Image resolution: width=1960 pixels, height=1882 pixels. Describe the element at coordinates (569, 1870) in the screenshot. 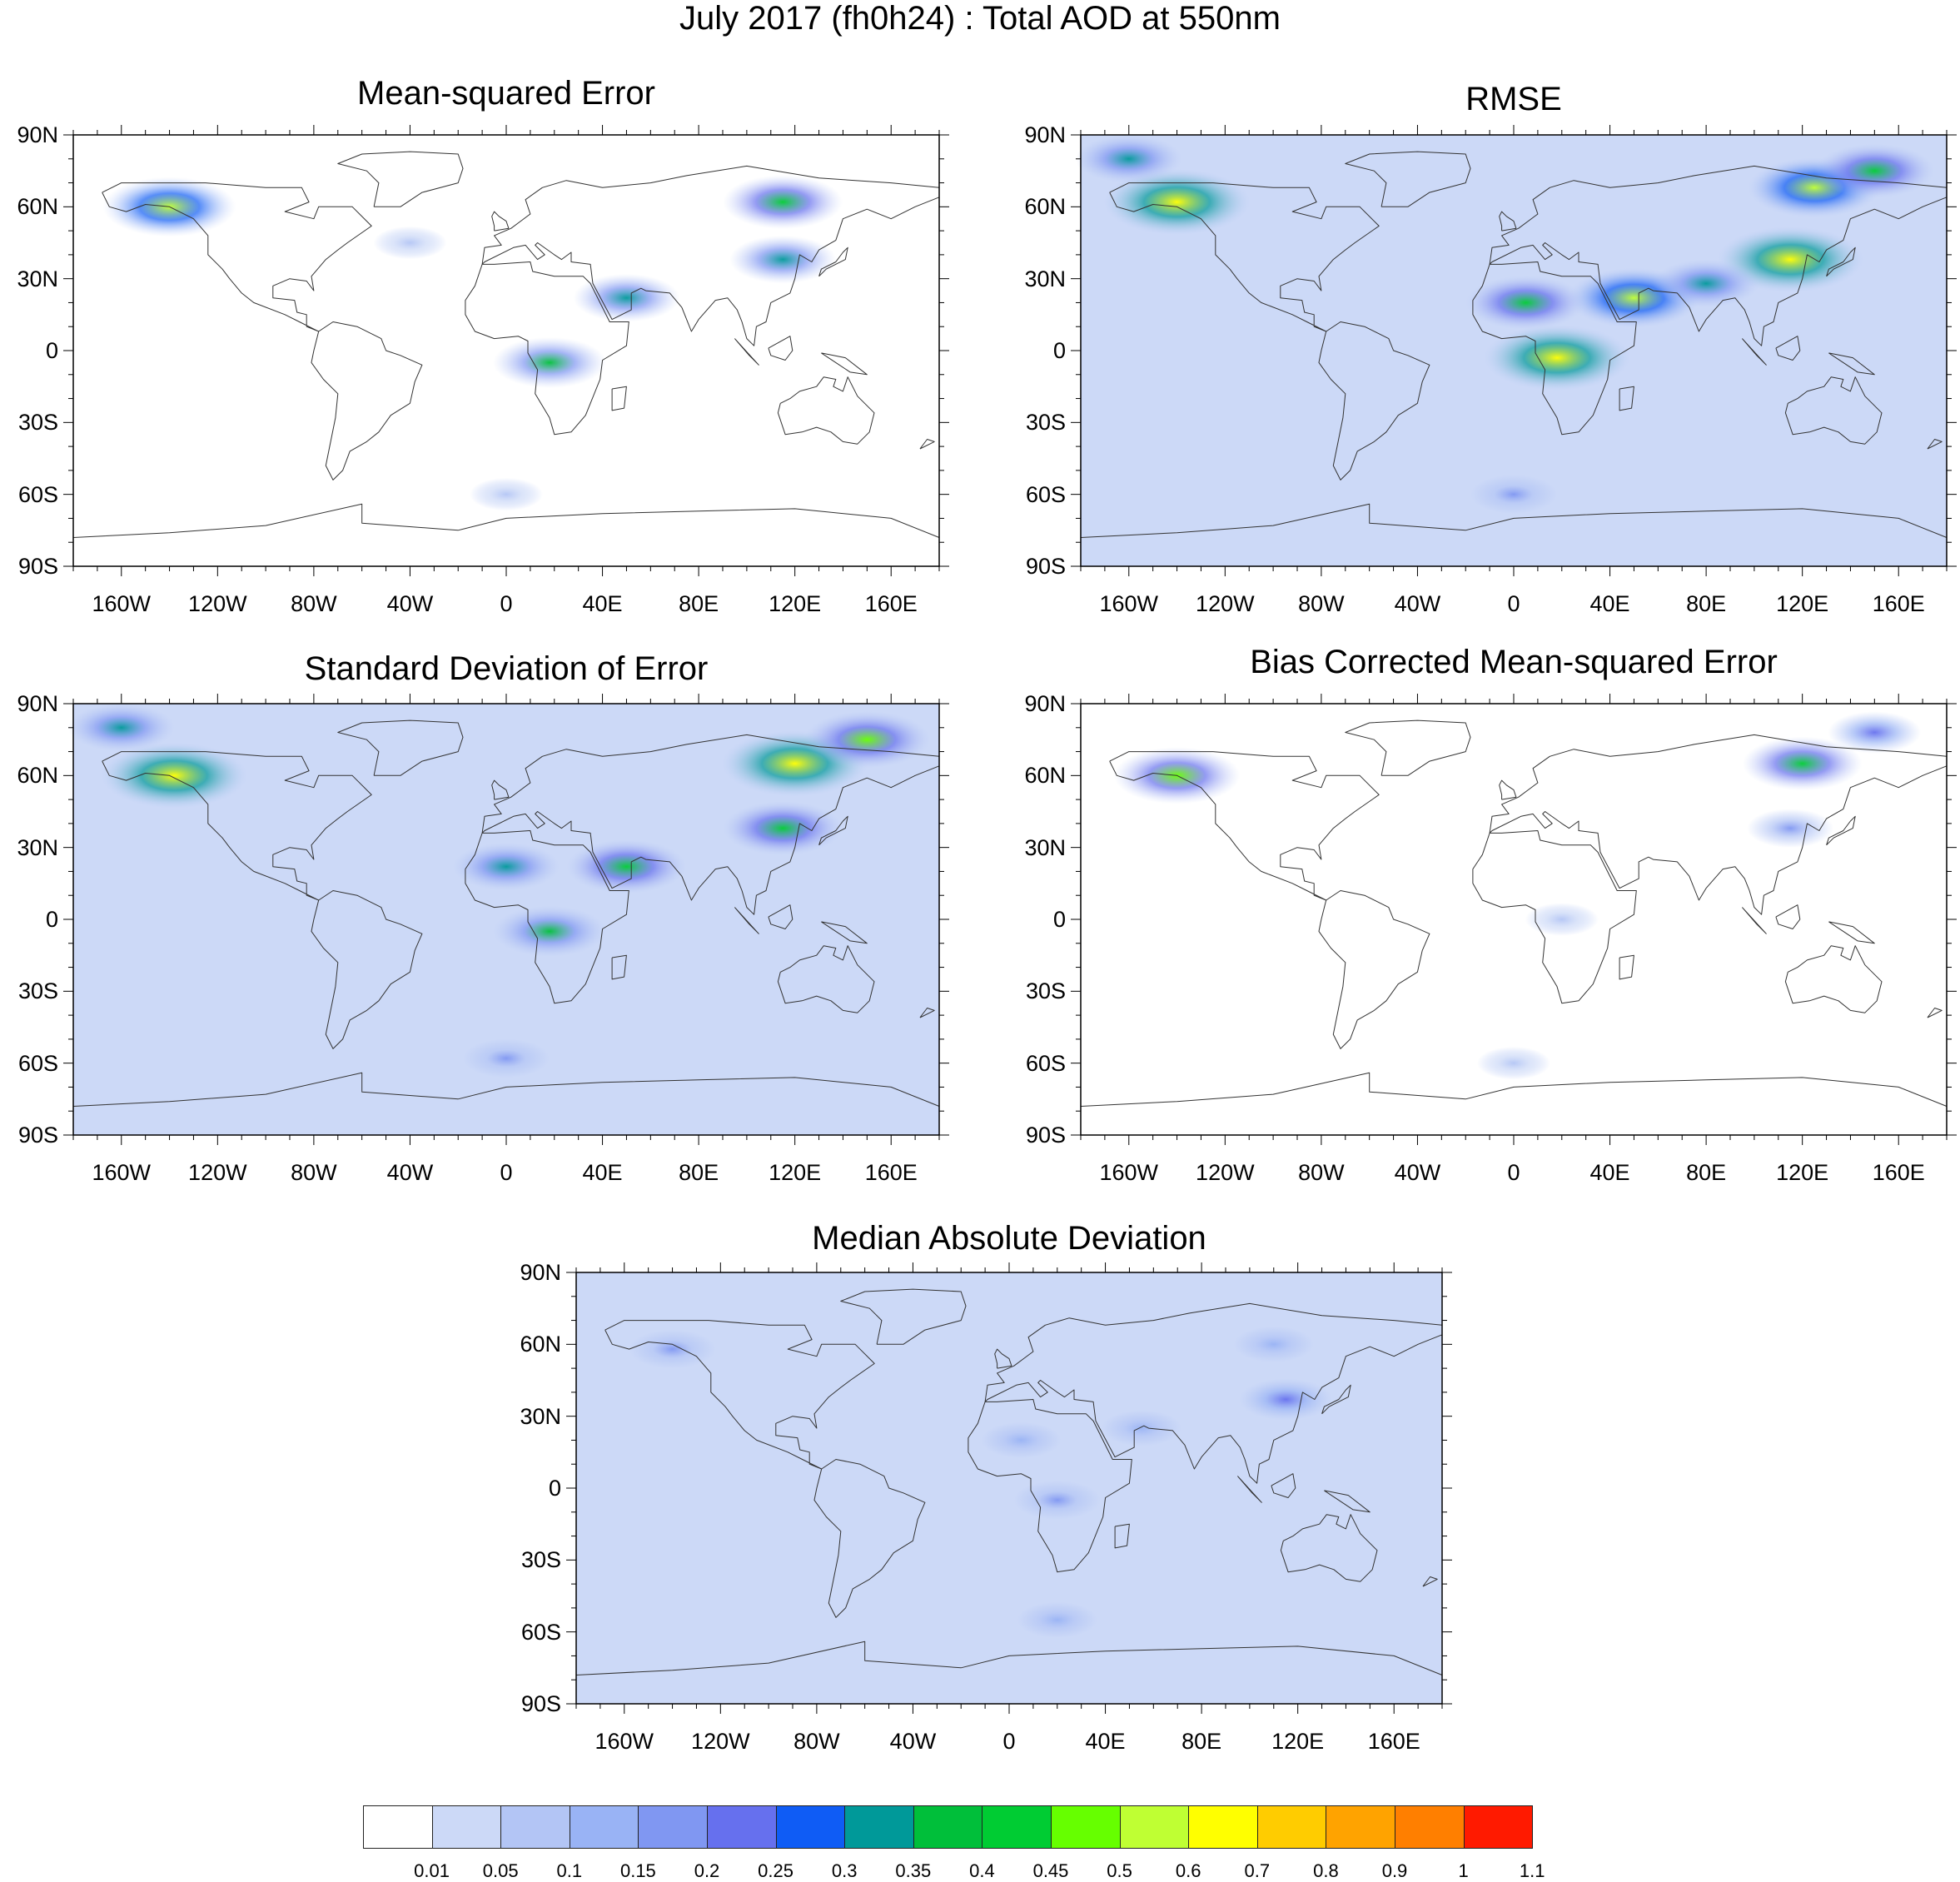

I see `colorbar-label: 0.1` at that location.